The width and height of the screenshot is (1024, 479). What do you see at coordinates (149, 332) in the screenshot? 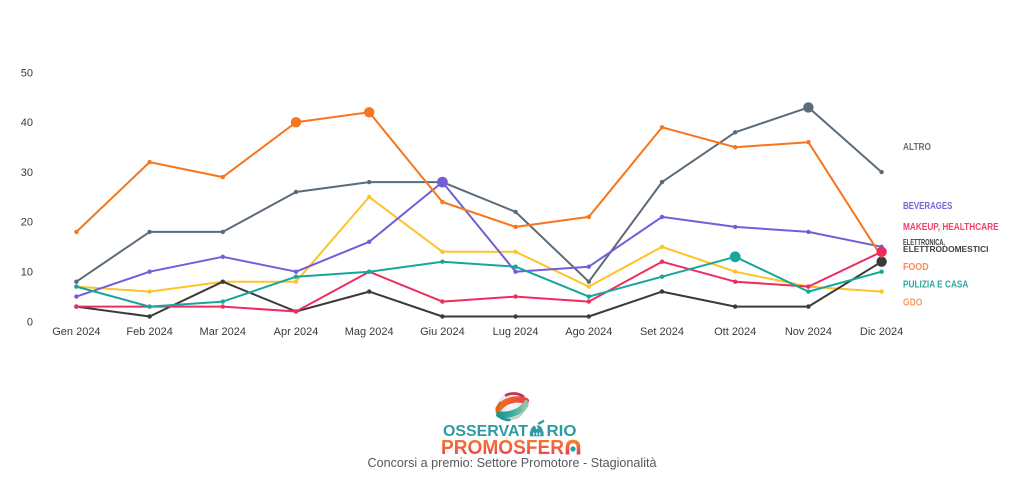
I see `svg-text: Feb 2024` at bounding box center [149, 332].